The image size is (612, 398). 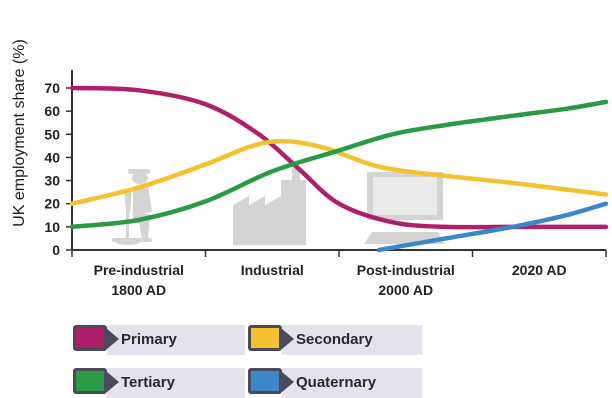 I want to click on legend-swatch-primary, so click(x=90, y=338).